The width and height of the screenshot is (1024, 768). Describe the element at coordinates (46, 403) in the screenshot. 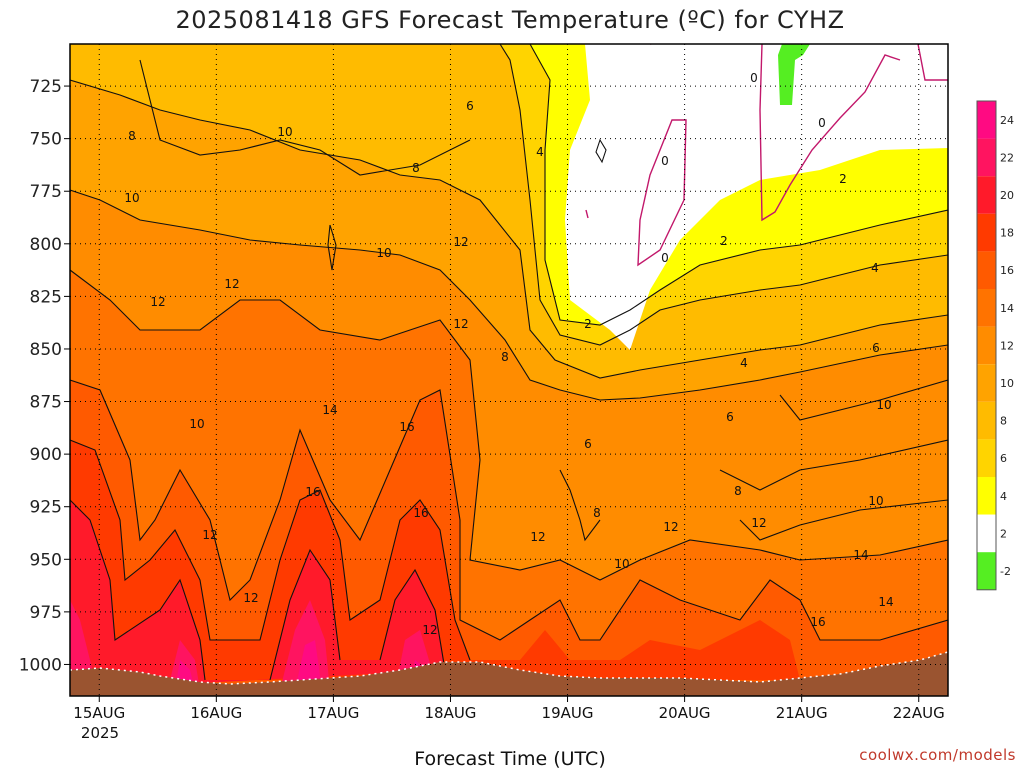

I see `y-tick-label: 875` at that location.